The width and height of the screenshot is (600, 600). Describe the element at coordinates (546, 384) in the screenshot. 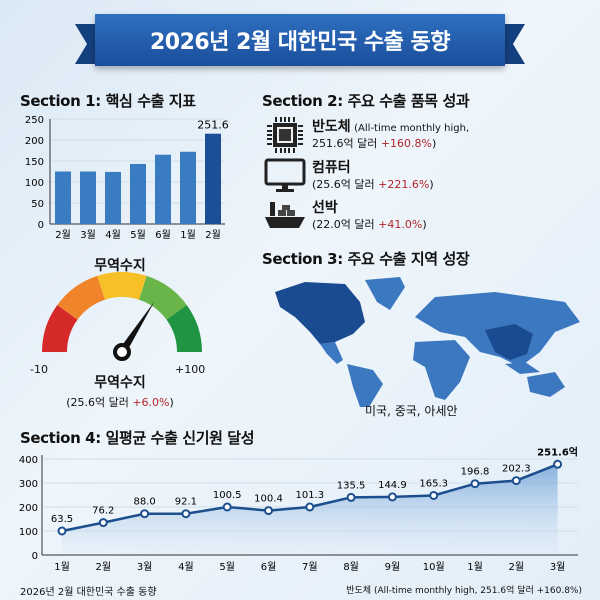

I see `australia` at that location.